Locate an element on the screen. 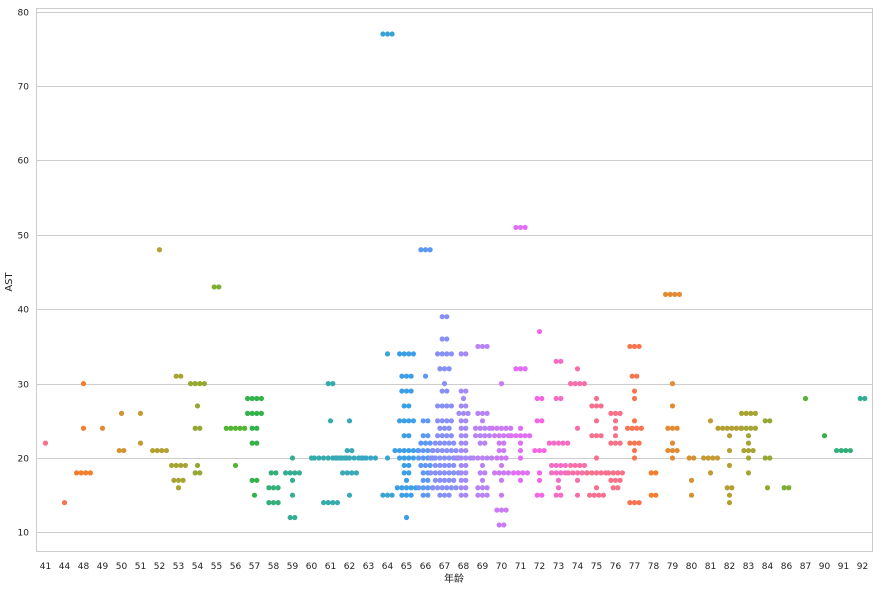 The height and width of the screenshot is (589, 884). x-tick-label: 82 is located at coordinates (729, 567).